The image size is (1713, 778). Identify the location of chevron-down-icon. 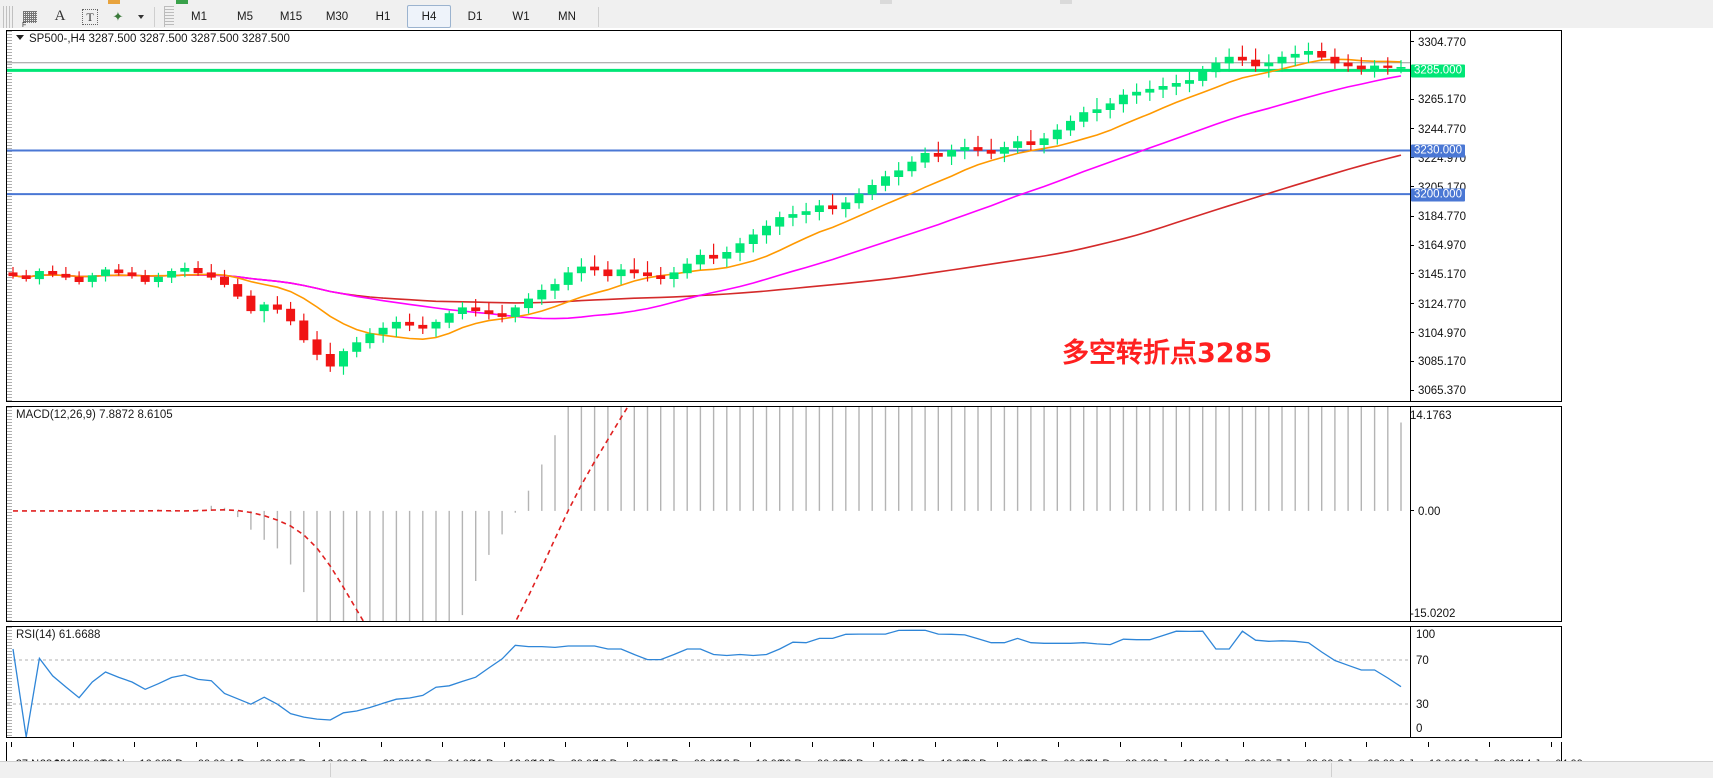
(140, 16).